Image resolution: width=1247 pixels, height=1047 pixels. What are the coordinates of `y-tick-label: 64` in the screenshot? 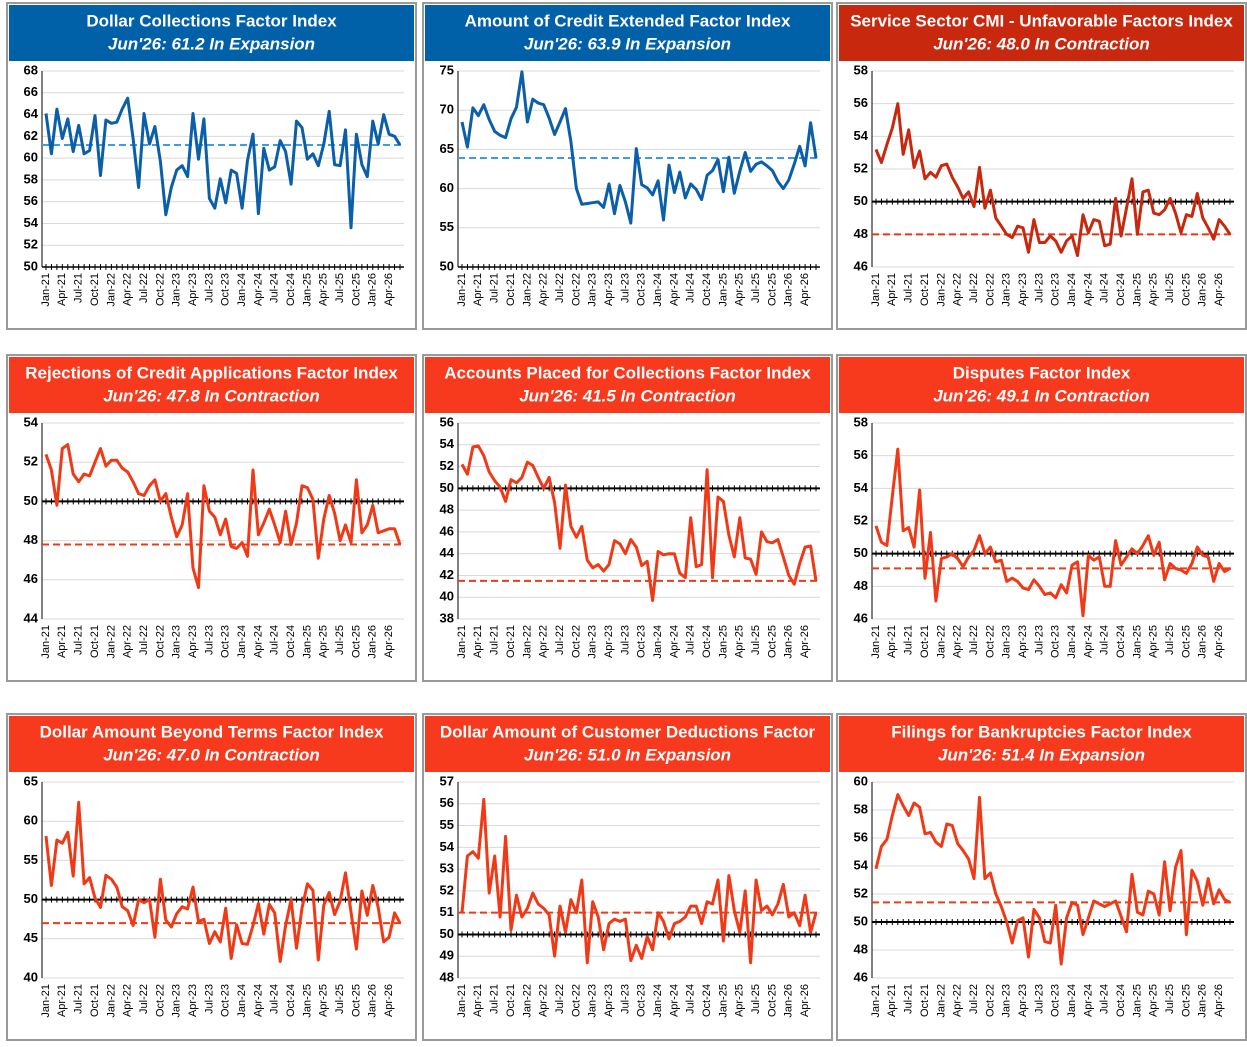 It's located at (31, 113).